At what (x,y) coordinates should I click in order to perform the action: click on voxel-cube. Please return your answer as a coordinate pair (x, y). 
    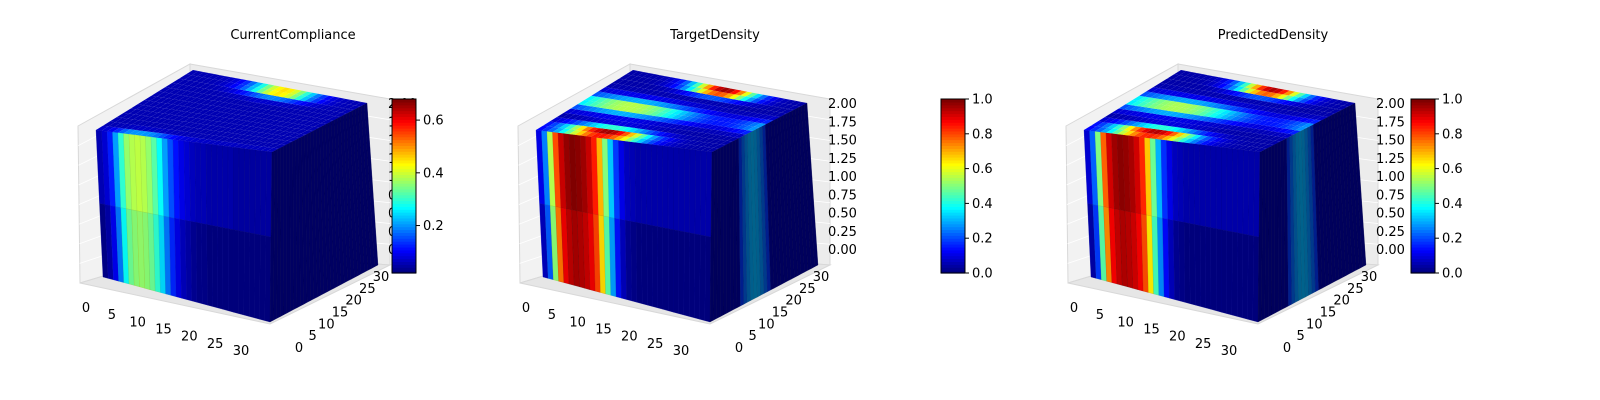
    Looking at the image, I should click on (677, 196).